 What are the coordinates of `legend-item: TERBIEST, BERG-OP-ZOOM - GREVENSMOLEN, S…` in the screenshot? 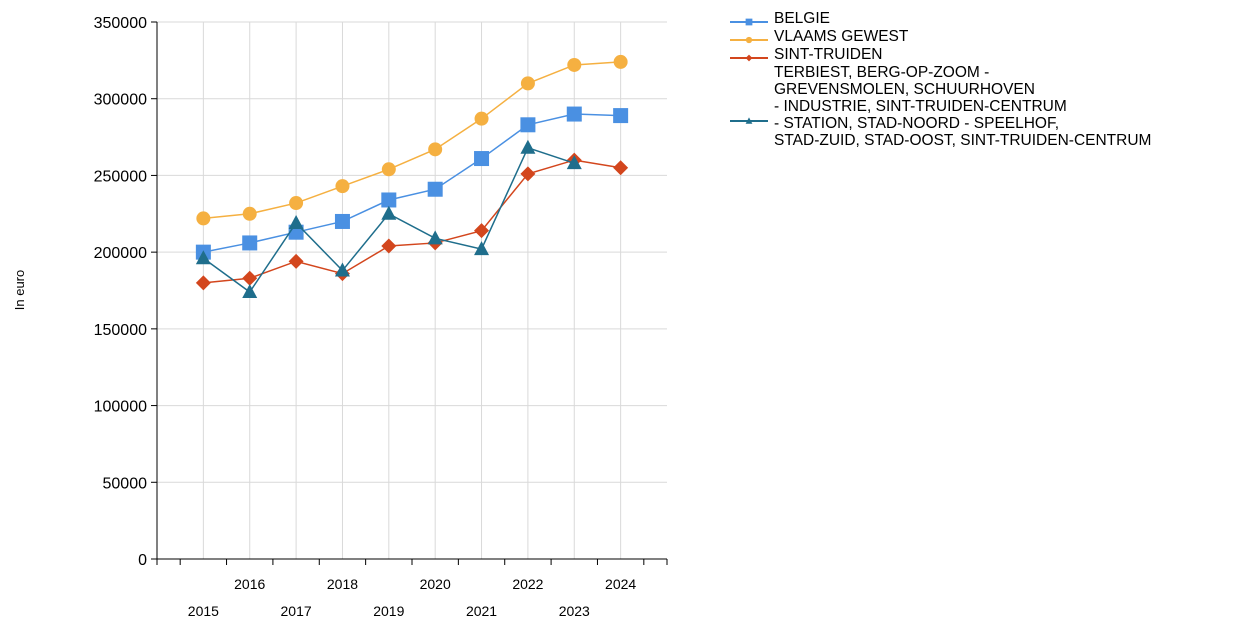 It's located at (980, 106).